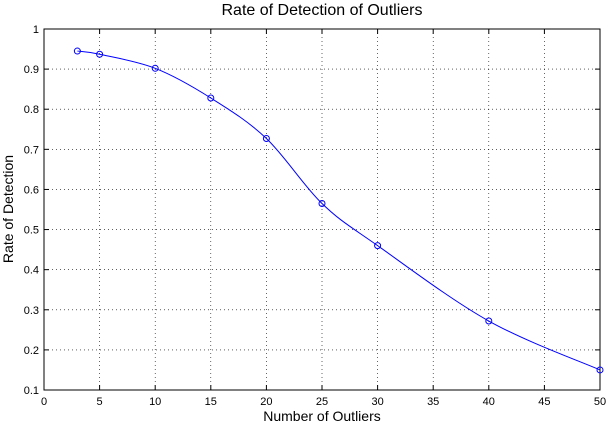 Image resolution: width=606 pixels, height=424 pixels. Describe the element at coordinates (489, 402) in the screenshot. I see `x-tick-label: 40` at that location.